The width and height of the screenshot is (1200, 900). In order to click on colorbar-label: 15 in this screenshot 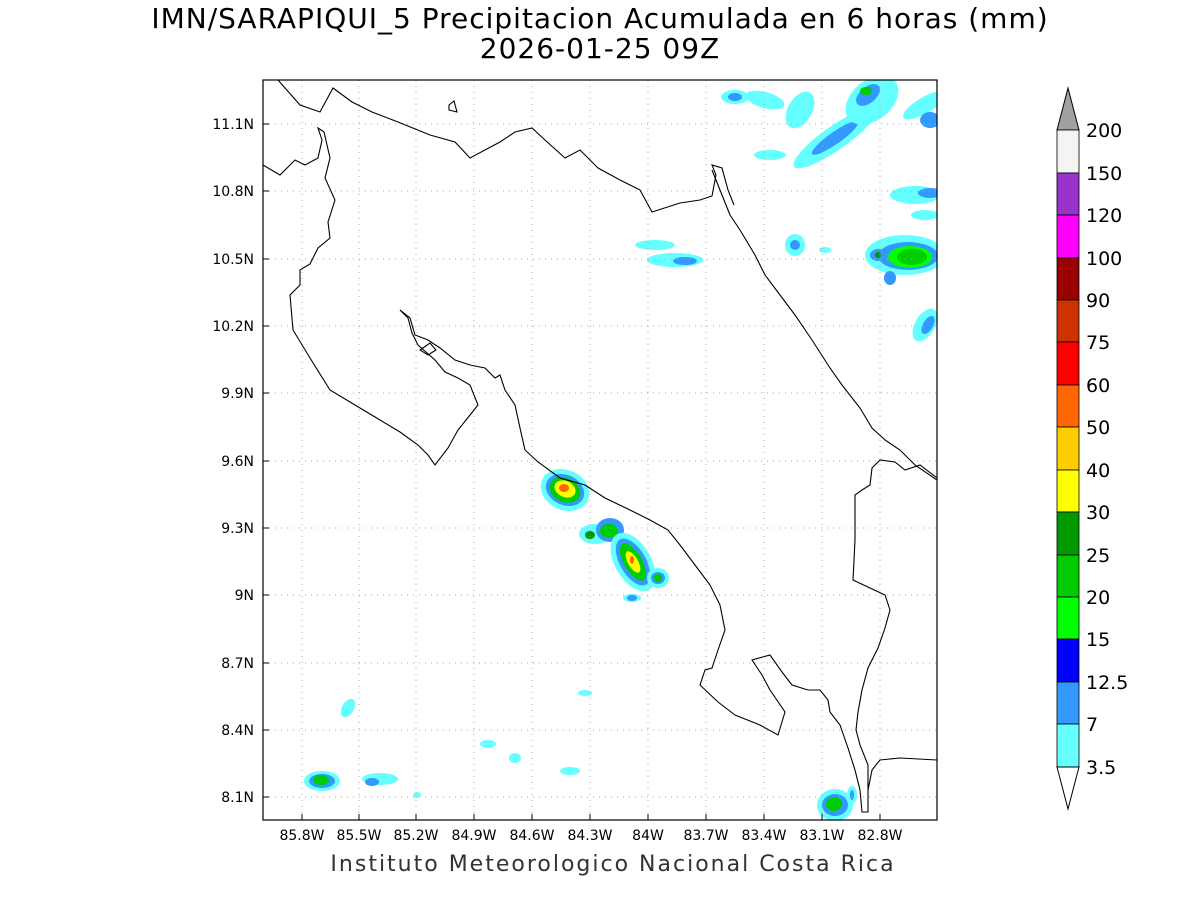, I will do `click(1098, 640)`.